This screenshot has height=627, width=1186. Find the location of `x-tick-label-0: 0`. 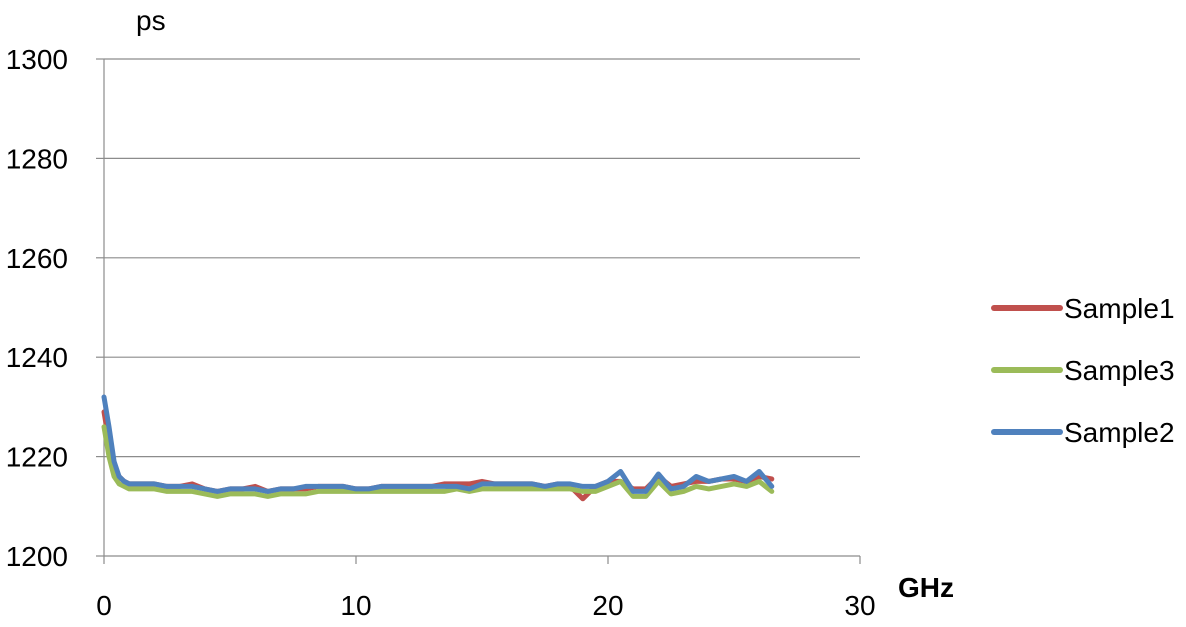

x-tick-label-0: 0 is located at coordinates (104, 605).